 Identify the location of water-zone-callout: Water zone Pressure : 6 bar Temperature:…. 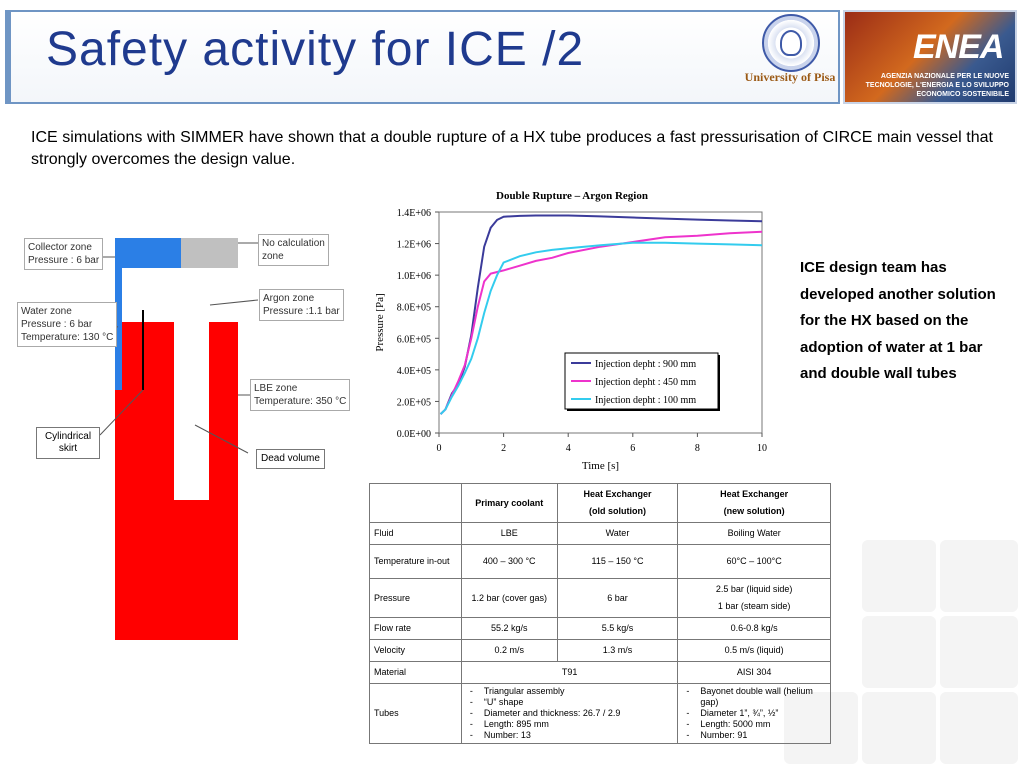
(67, 324).